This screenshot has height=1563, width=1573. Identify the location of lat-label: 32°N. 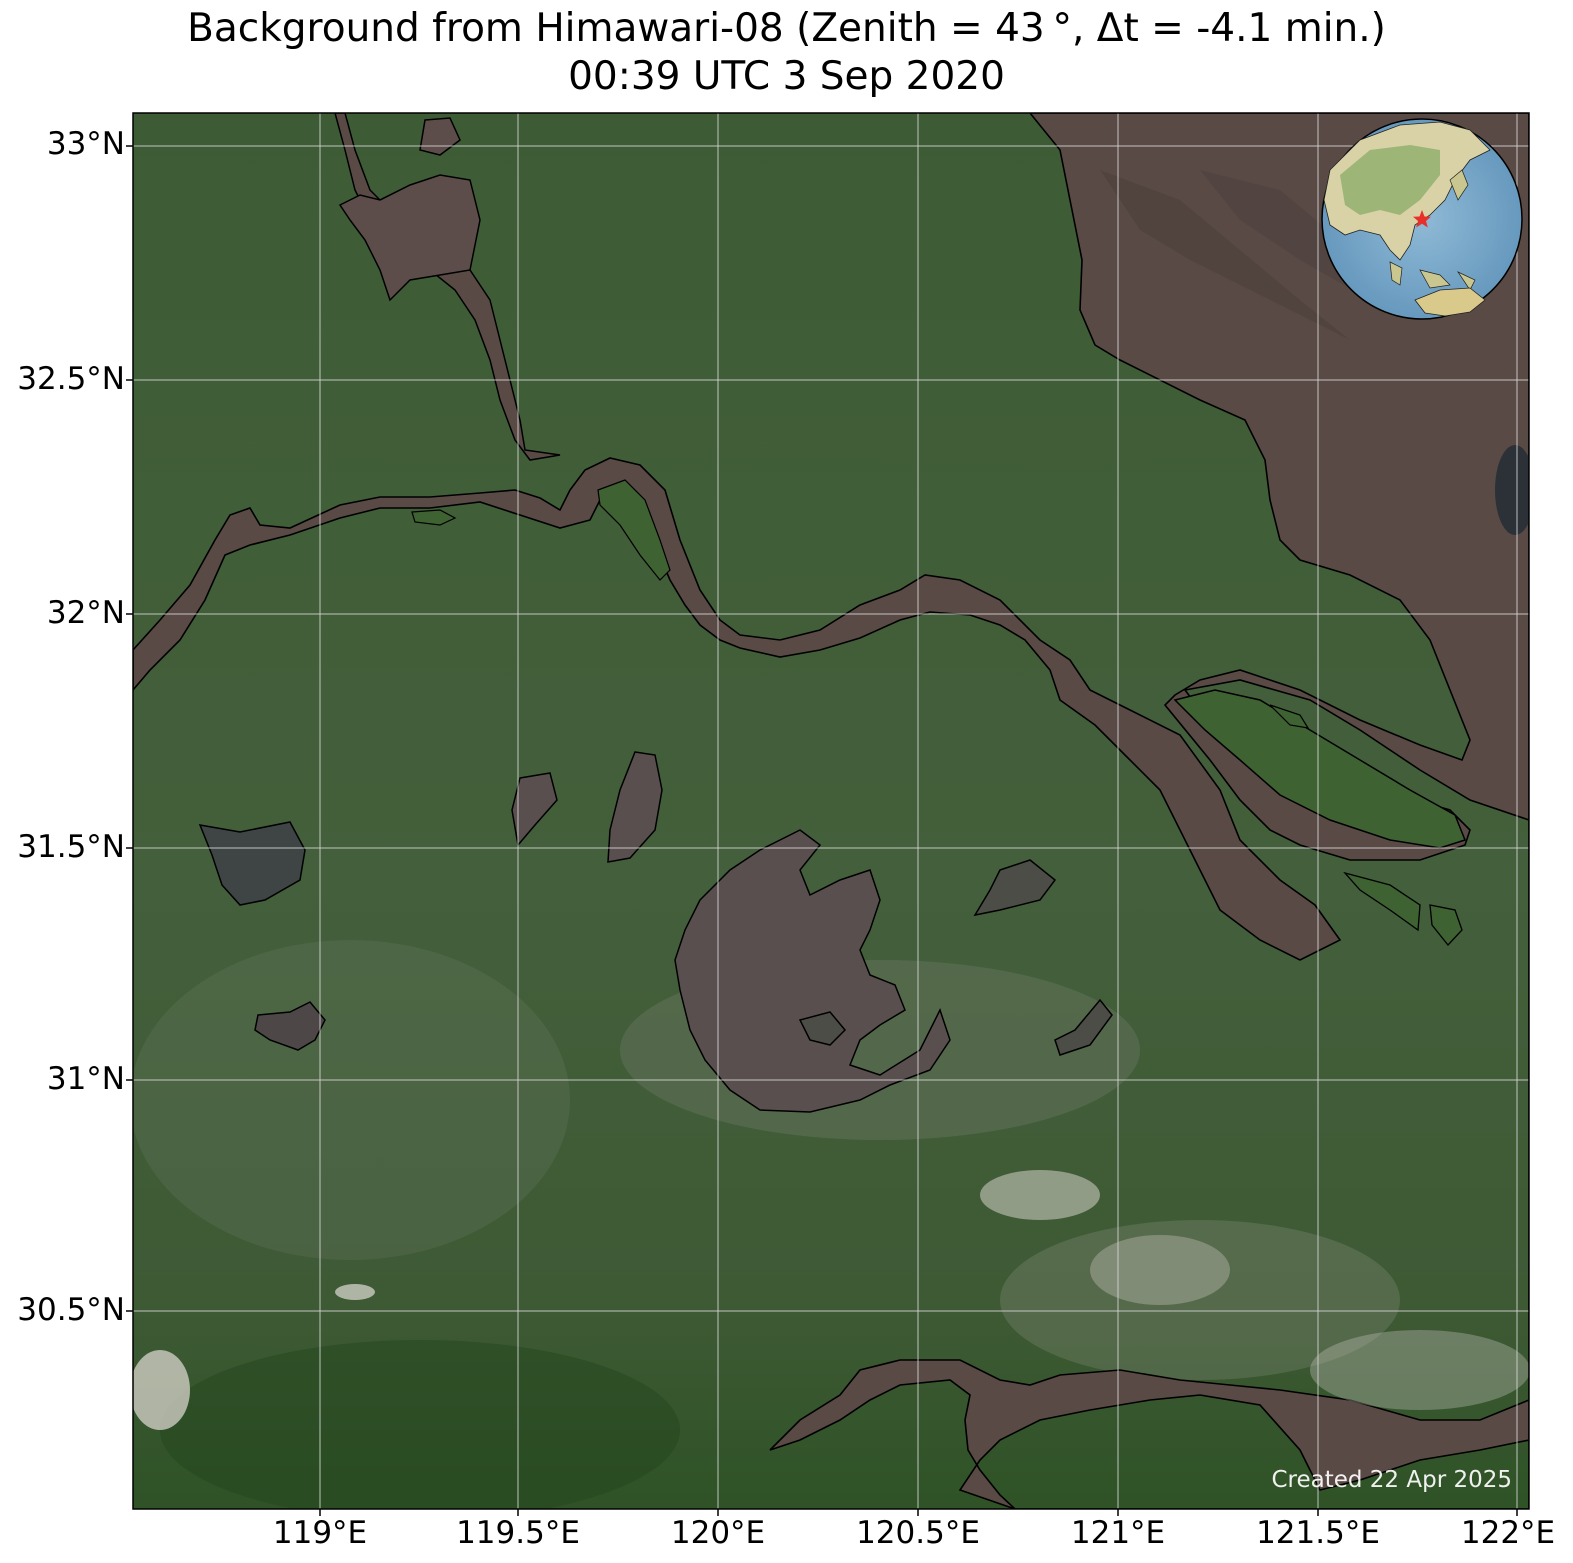
(85, 613).